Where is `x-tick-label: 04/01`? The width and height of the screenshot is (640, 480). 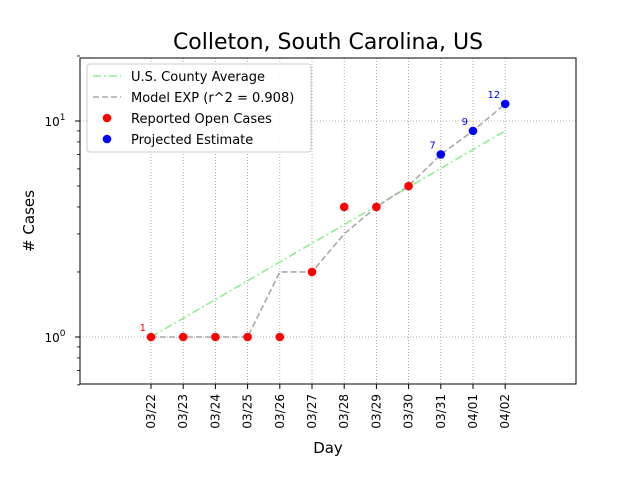 x-tick-label: 04/01 is located at coordinates (473, 411).